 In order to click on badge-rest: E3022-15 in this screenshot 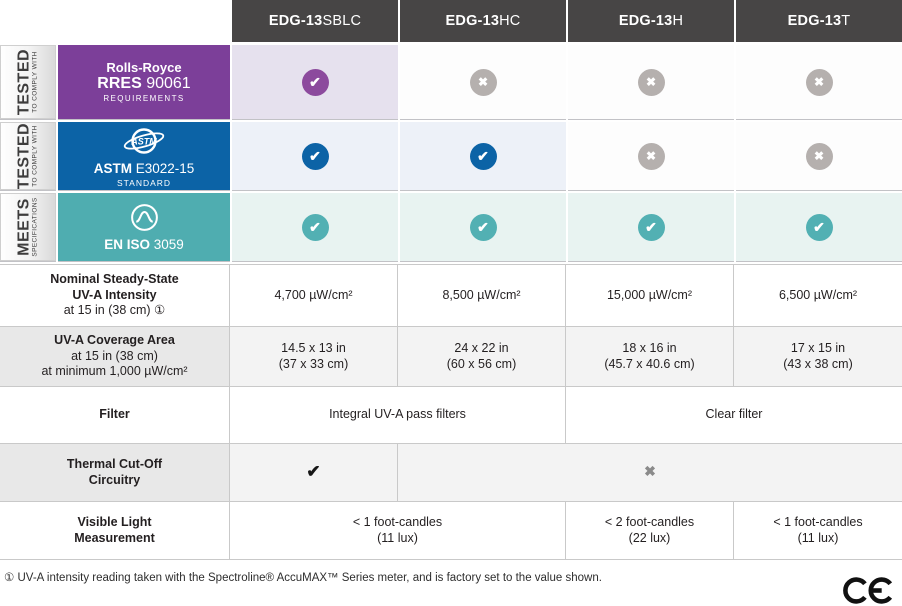, I will do `click(163, 168)`.